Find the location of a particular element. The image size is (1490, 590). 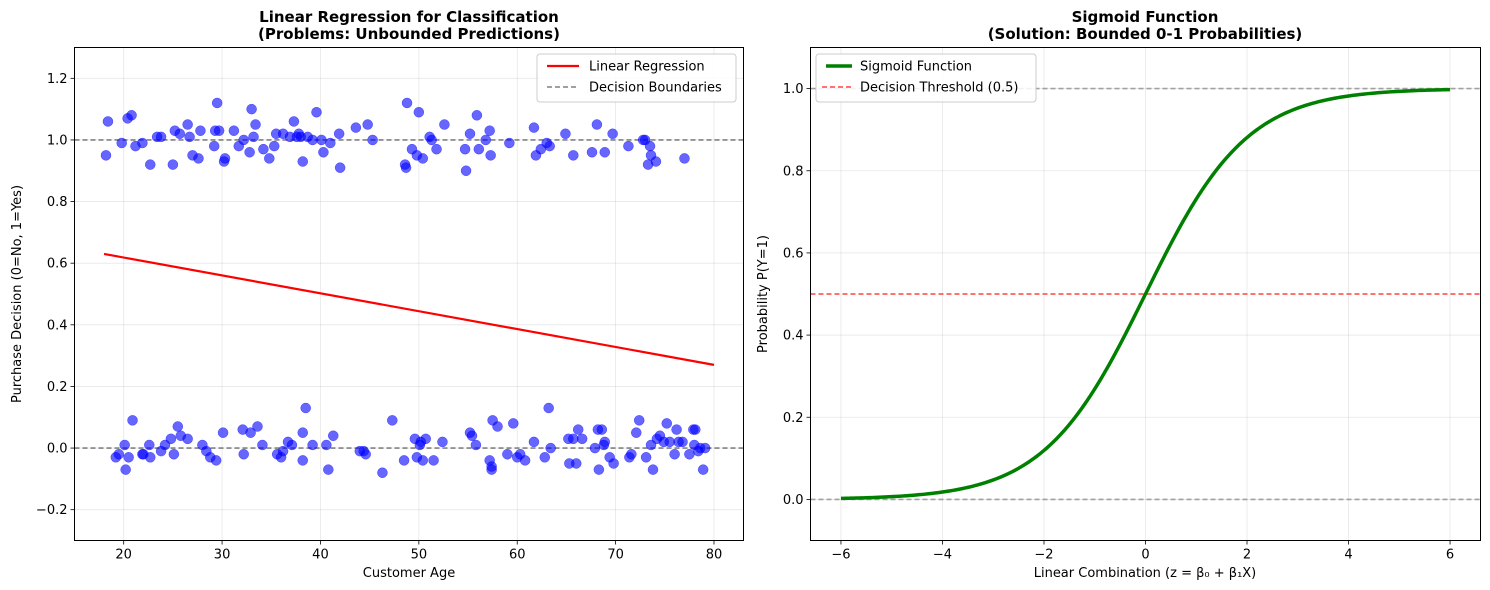

right-legend-box is located at coordinates (926, 78).